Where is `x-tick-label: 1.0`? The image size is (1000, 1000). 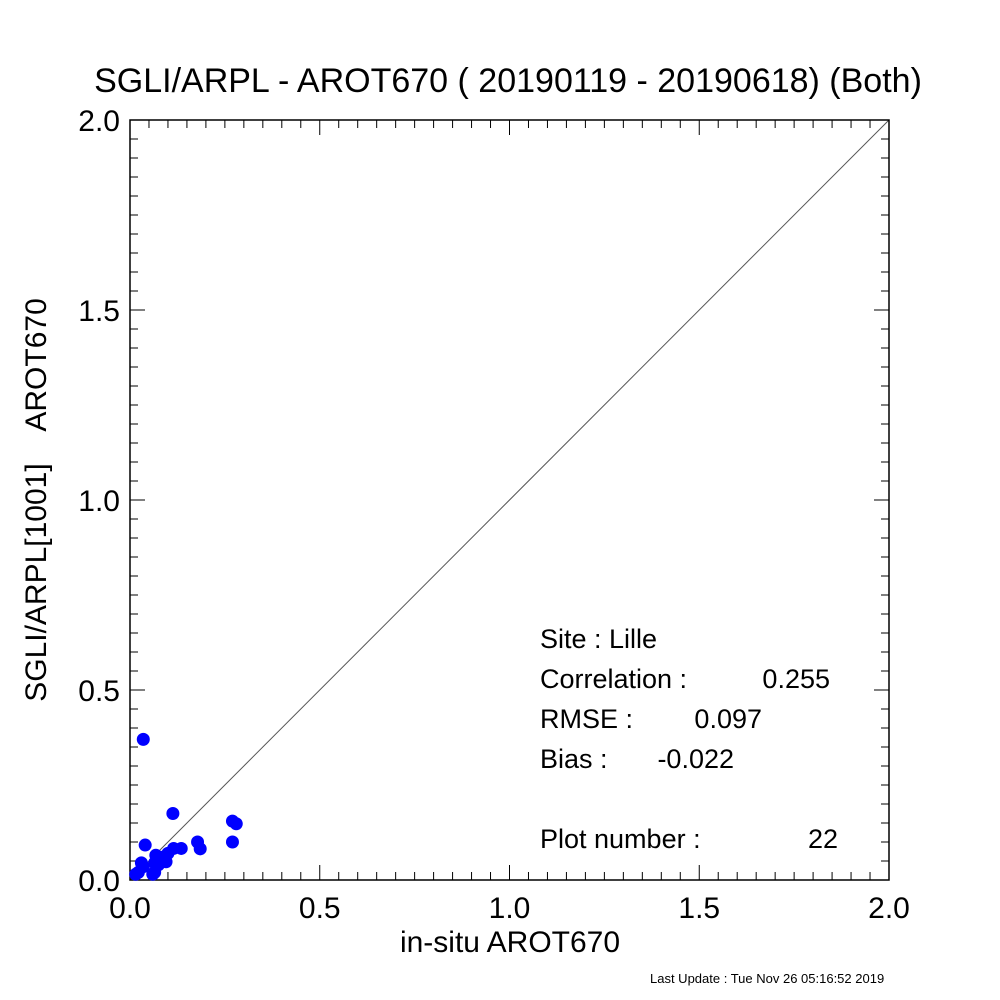
x-tick-label: 1.0 is located at coordinates (510, 908).